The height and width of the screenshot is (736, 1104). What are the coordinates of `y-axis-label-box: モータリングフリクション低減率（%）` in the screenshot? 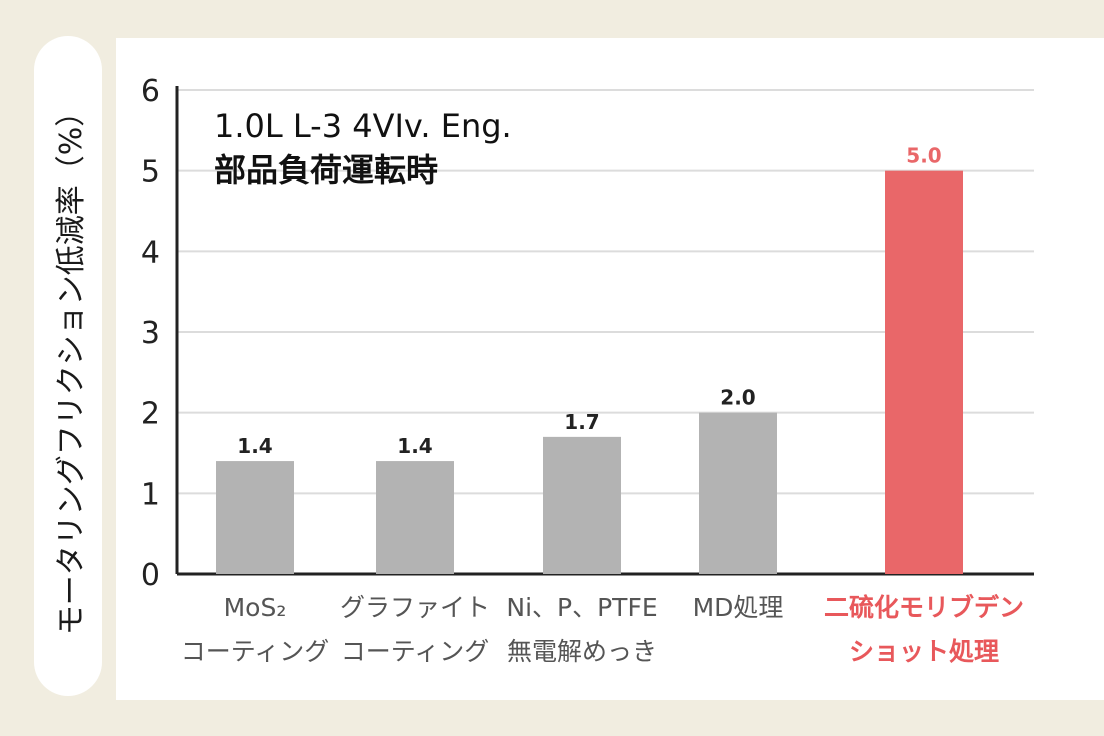 It's located at (68, 366).